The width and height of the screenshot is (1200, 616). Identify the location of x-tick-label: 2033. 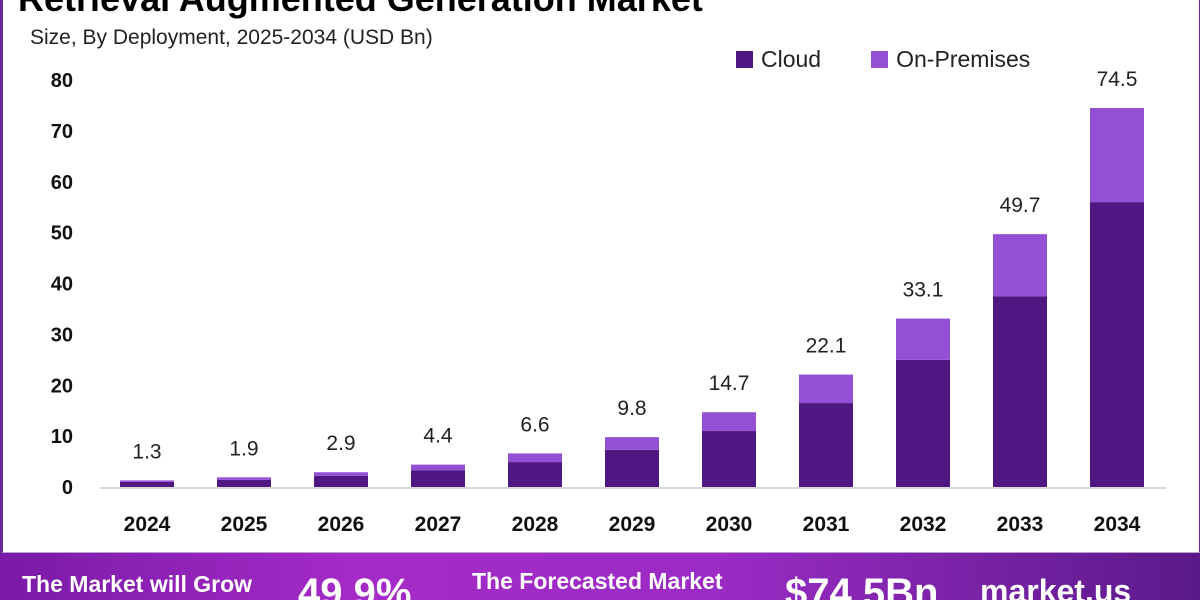
(1020, 524).